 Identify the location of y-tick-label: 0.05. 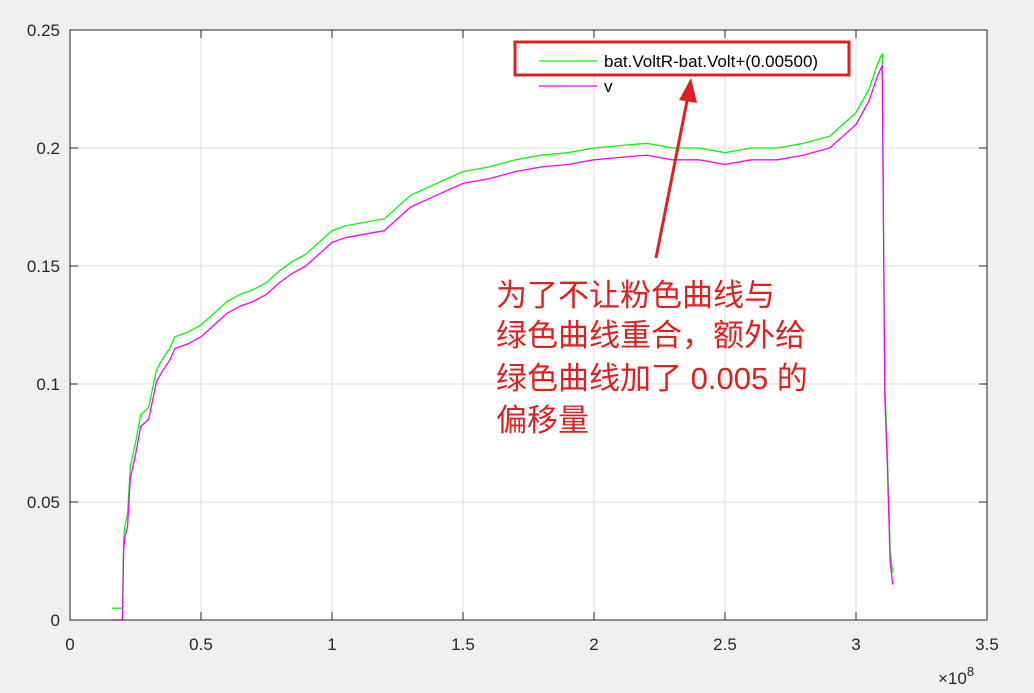
(43, 502).